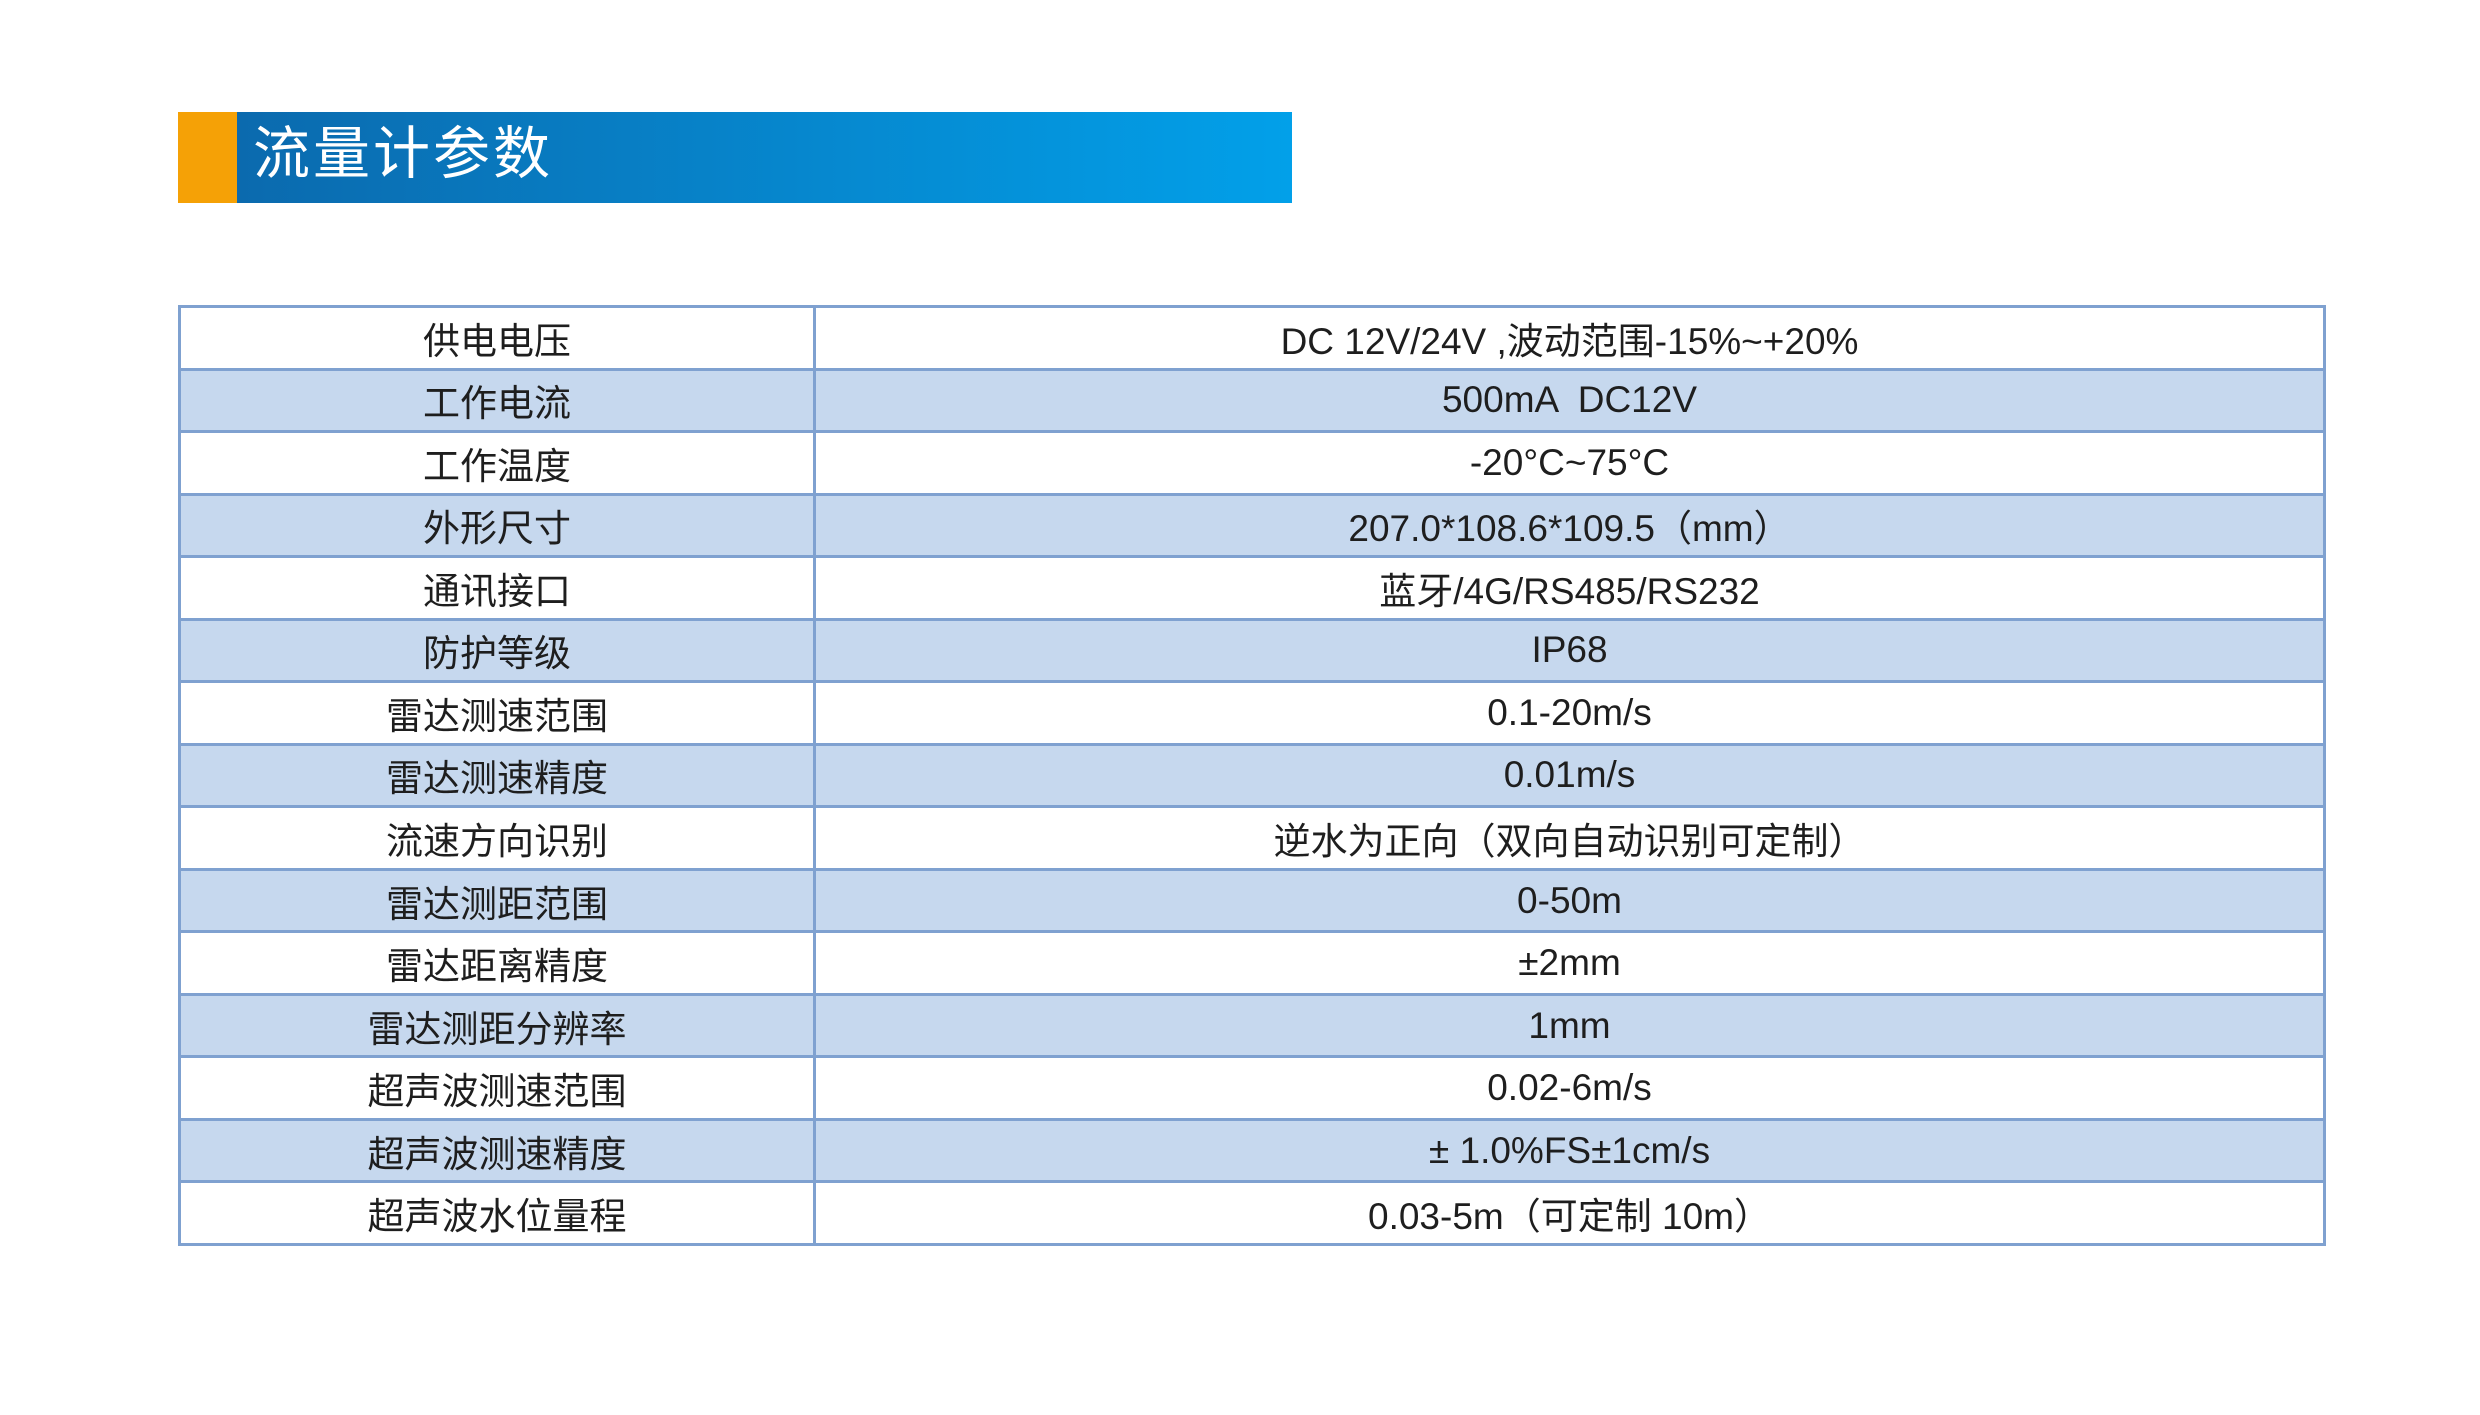 This screenshot has height=1415, width=2480. I want to click on table-row: 超声波测速范围 0.02-6m/s, so click(1252, 1088).